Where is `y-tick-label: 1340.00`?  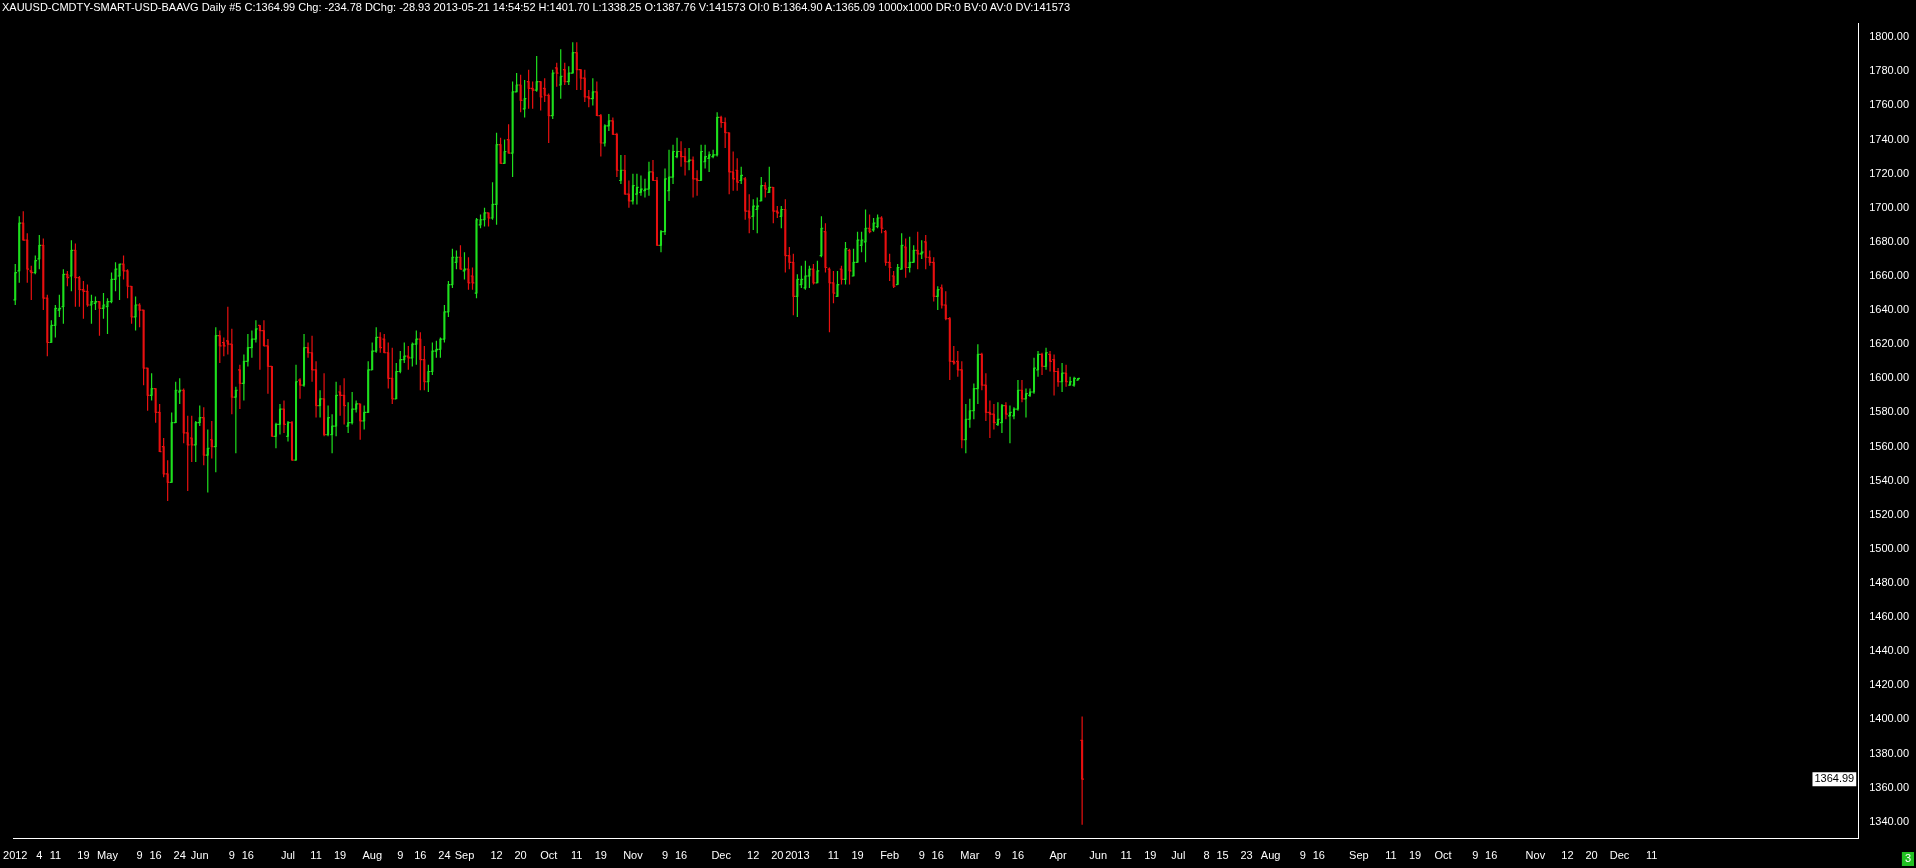 y-tick-label: 1340.00 is located at coordinates (1889, 820).